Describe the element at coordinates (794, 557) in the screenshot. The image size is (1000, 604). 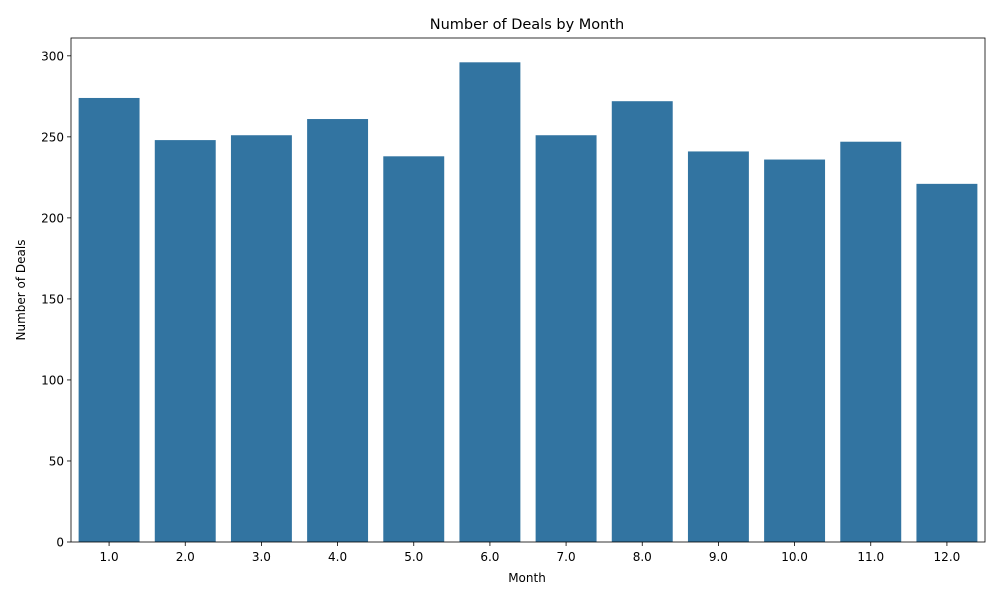
I see `x-tick-label: 10.0` at that location.